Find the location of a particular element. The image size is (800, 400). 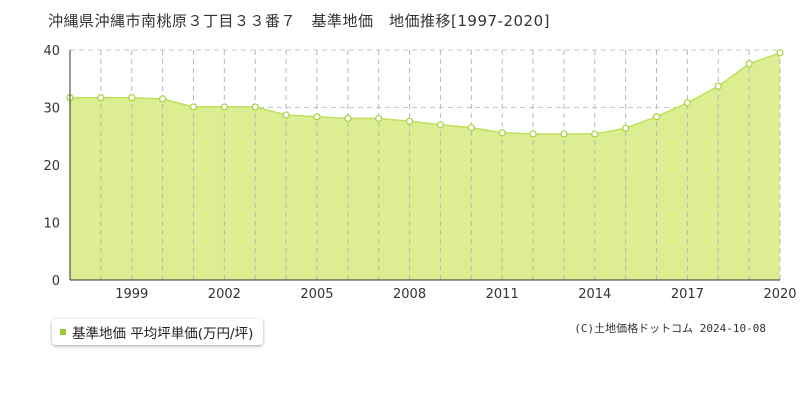

x-tick-labels: 1999 2002 2005 2008 2011 2014 2017 2020 is located at coordinates (455, 294).